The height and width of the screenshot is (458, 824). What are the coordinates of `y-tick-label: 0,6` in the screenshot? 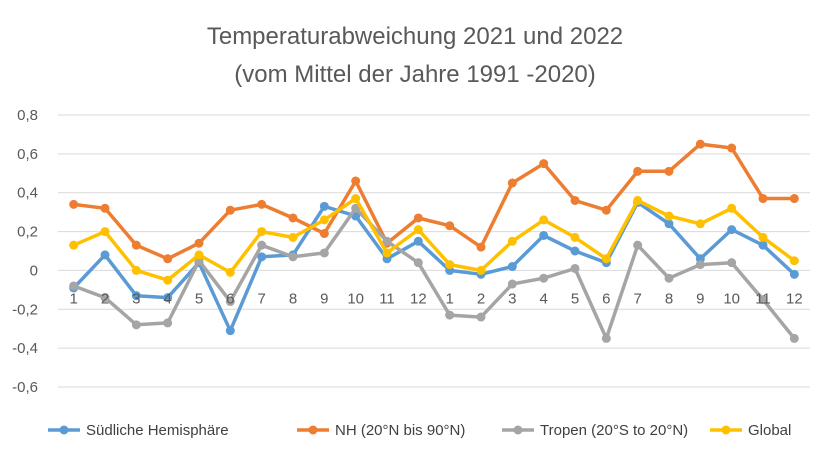 It's located at (27, 154).